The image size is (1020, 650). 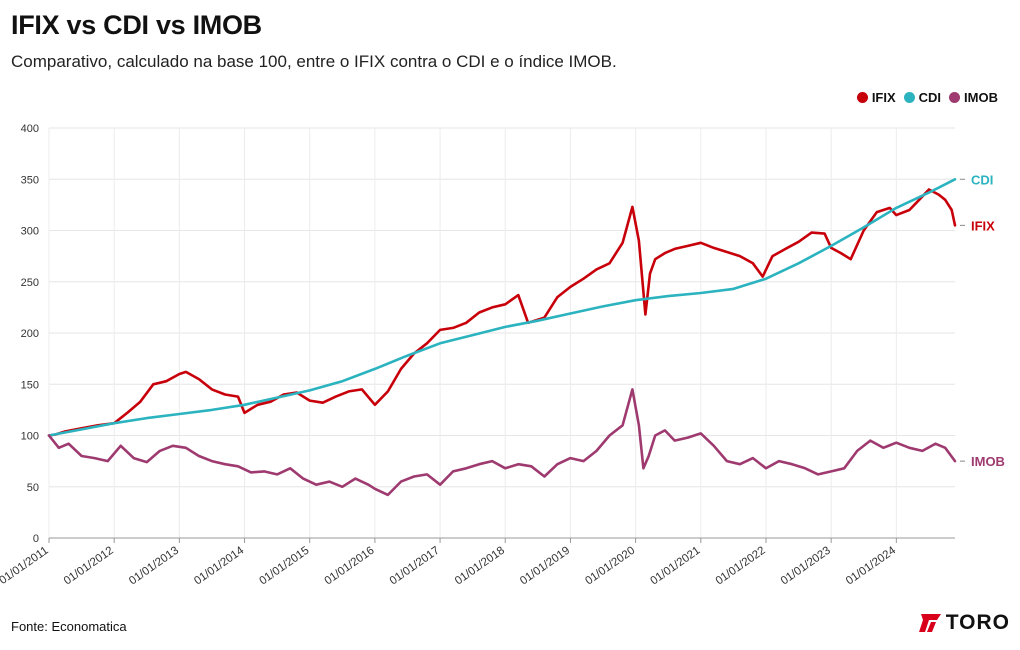 I want to click on x-tick-label: 01/01/2021, so click(x=675, y=566).